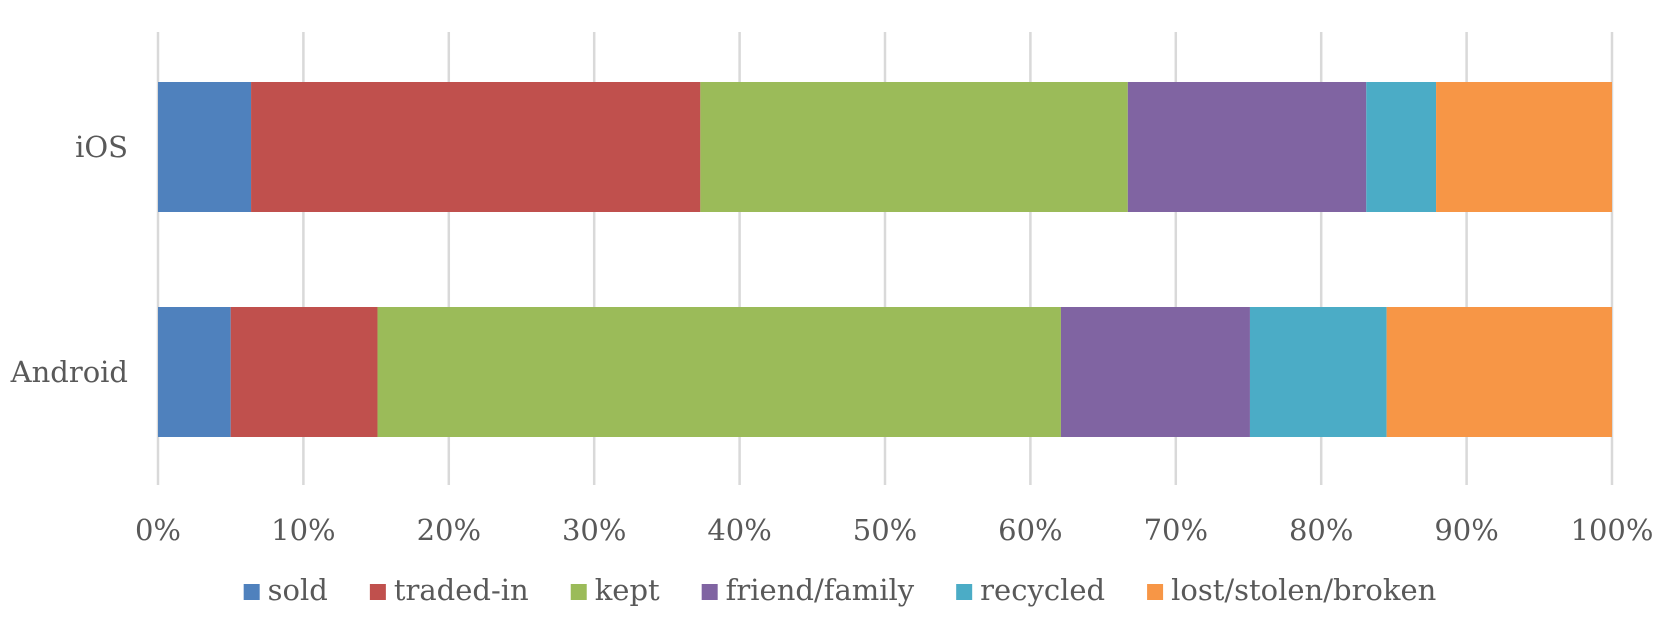 This screenshot has height=642, width=1680. I want to click on legend-item-recycled: recycled, so click(1030, 590).